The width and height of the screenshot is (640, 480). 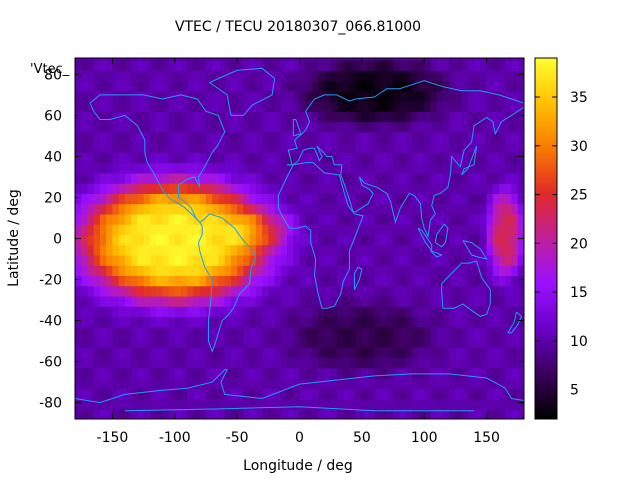 I want to click on coastline, so click(x=466, y=288).